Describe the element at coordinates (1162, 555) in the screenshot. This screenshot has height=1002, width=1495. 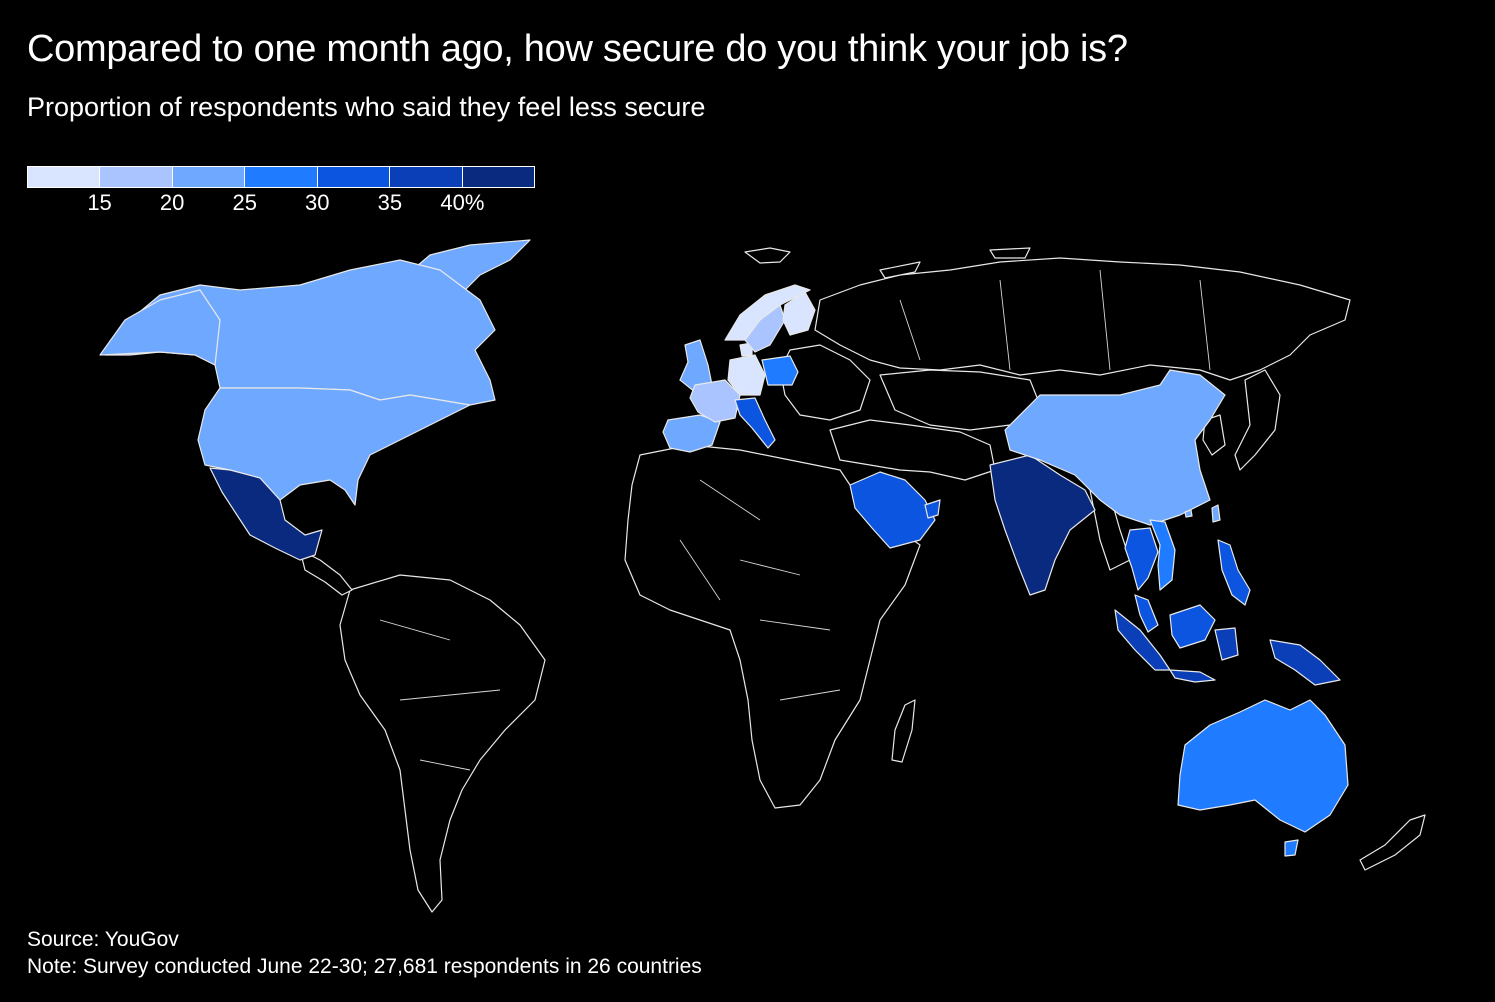
I see `country-vietnam` at that location.